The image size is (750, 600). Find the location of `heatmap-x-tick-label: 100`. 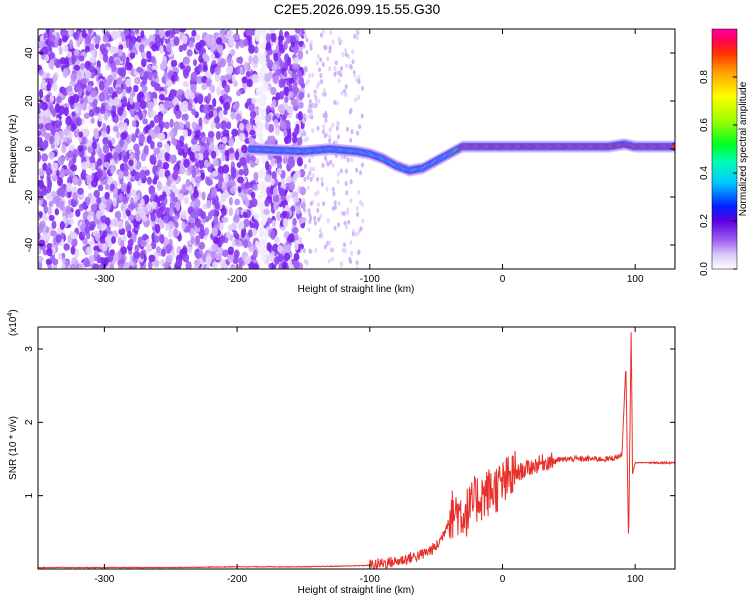

heatmap-x-tick-label: 100 is located at coordinates (635, 279).